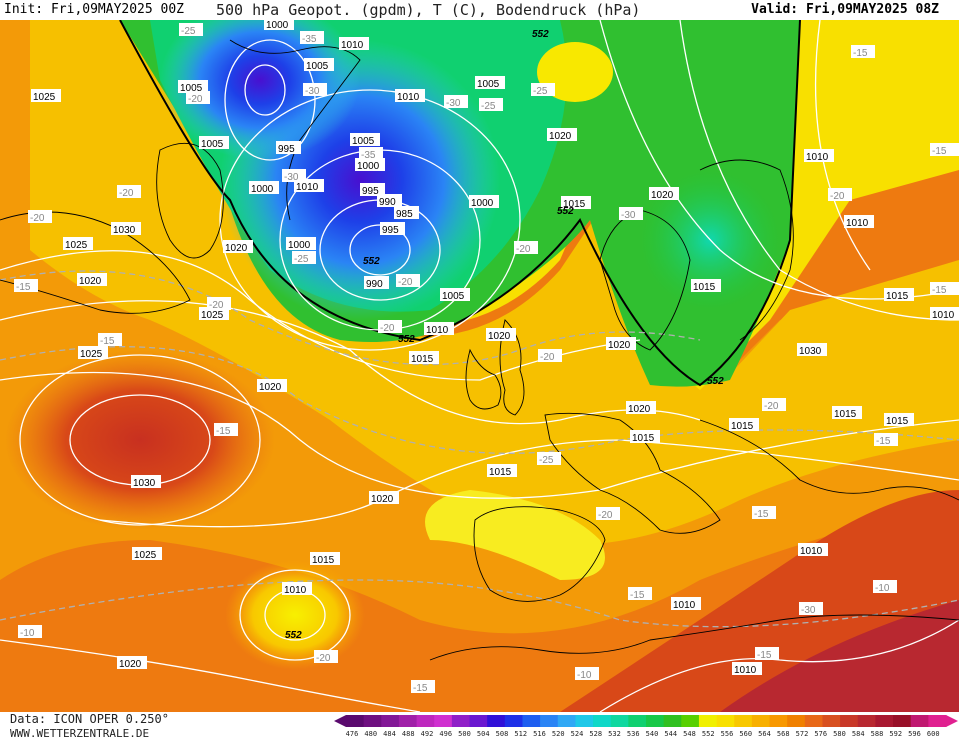 The width and height of the screenshot is (959, 741). I want to click on colorbar, so click(646, 721).